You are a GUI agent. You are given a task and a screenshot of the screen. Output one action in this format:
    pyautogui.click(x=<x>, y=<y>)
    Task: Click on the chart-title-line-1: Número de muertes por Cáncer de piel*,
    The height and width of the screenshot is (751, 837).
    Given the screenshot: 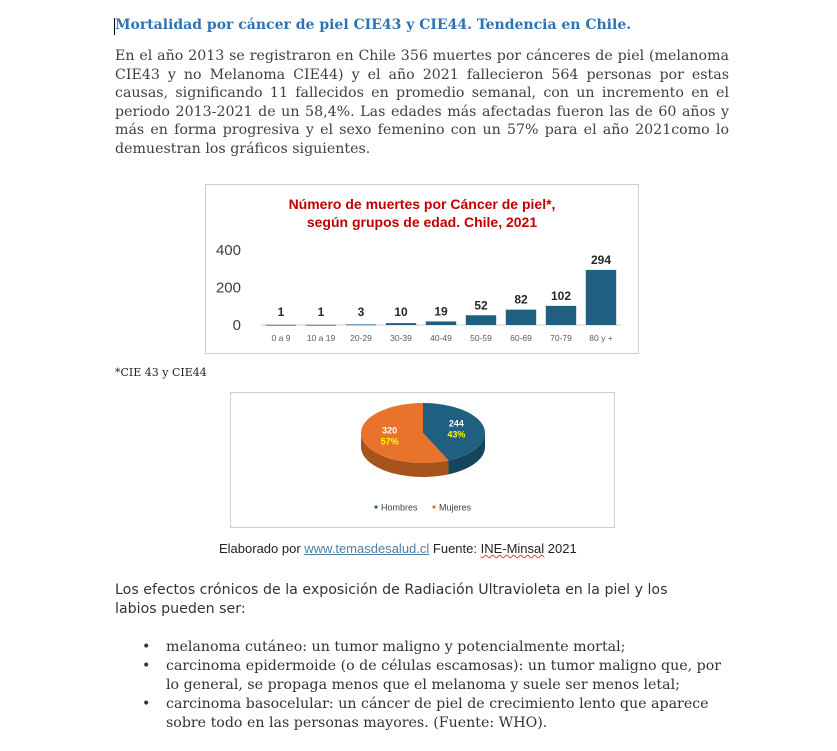 What is the action you would take?
    pyautogui.click(x=422, y=204)
    